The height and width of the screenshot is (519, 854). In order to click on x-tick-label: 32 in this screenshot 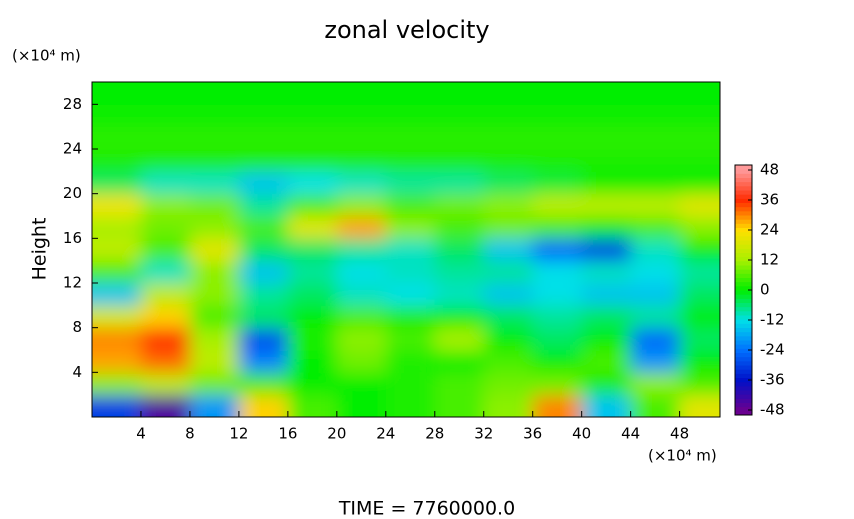, I will do `click(483, 434)`.